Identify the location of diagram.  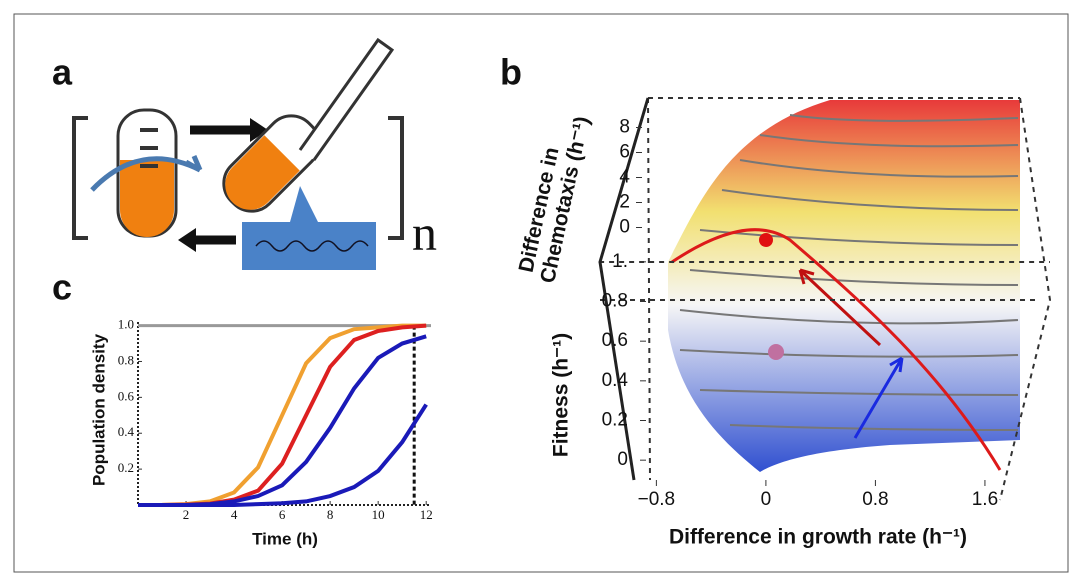
(238, 153).